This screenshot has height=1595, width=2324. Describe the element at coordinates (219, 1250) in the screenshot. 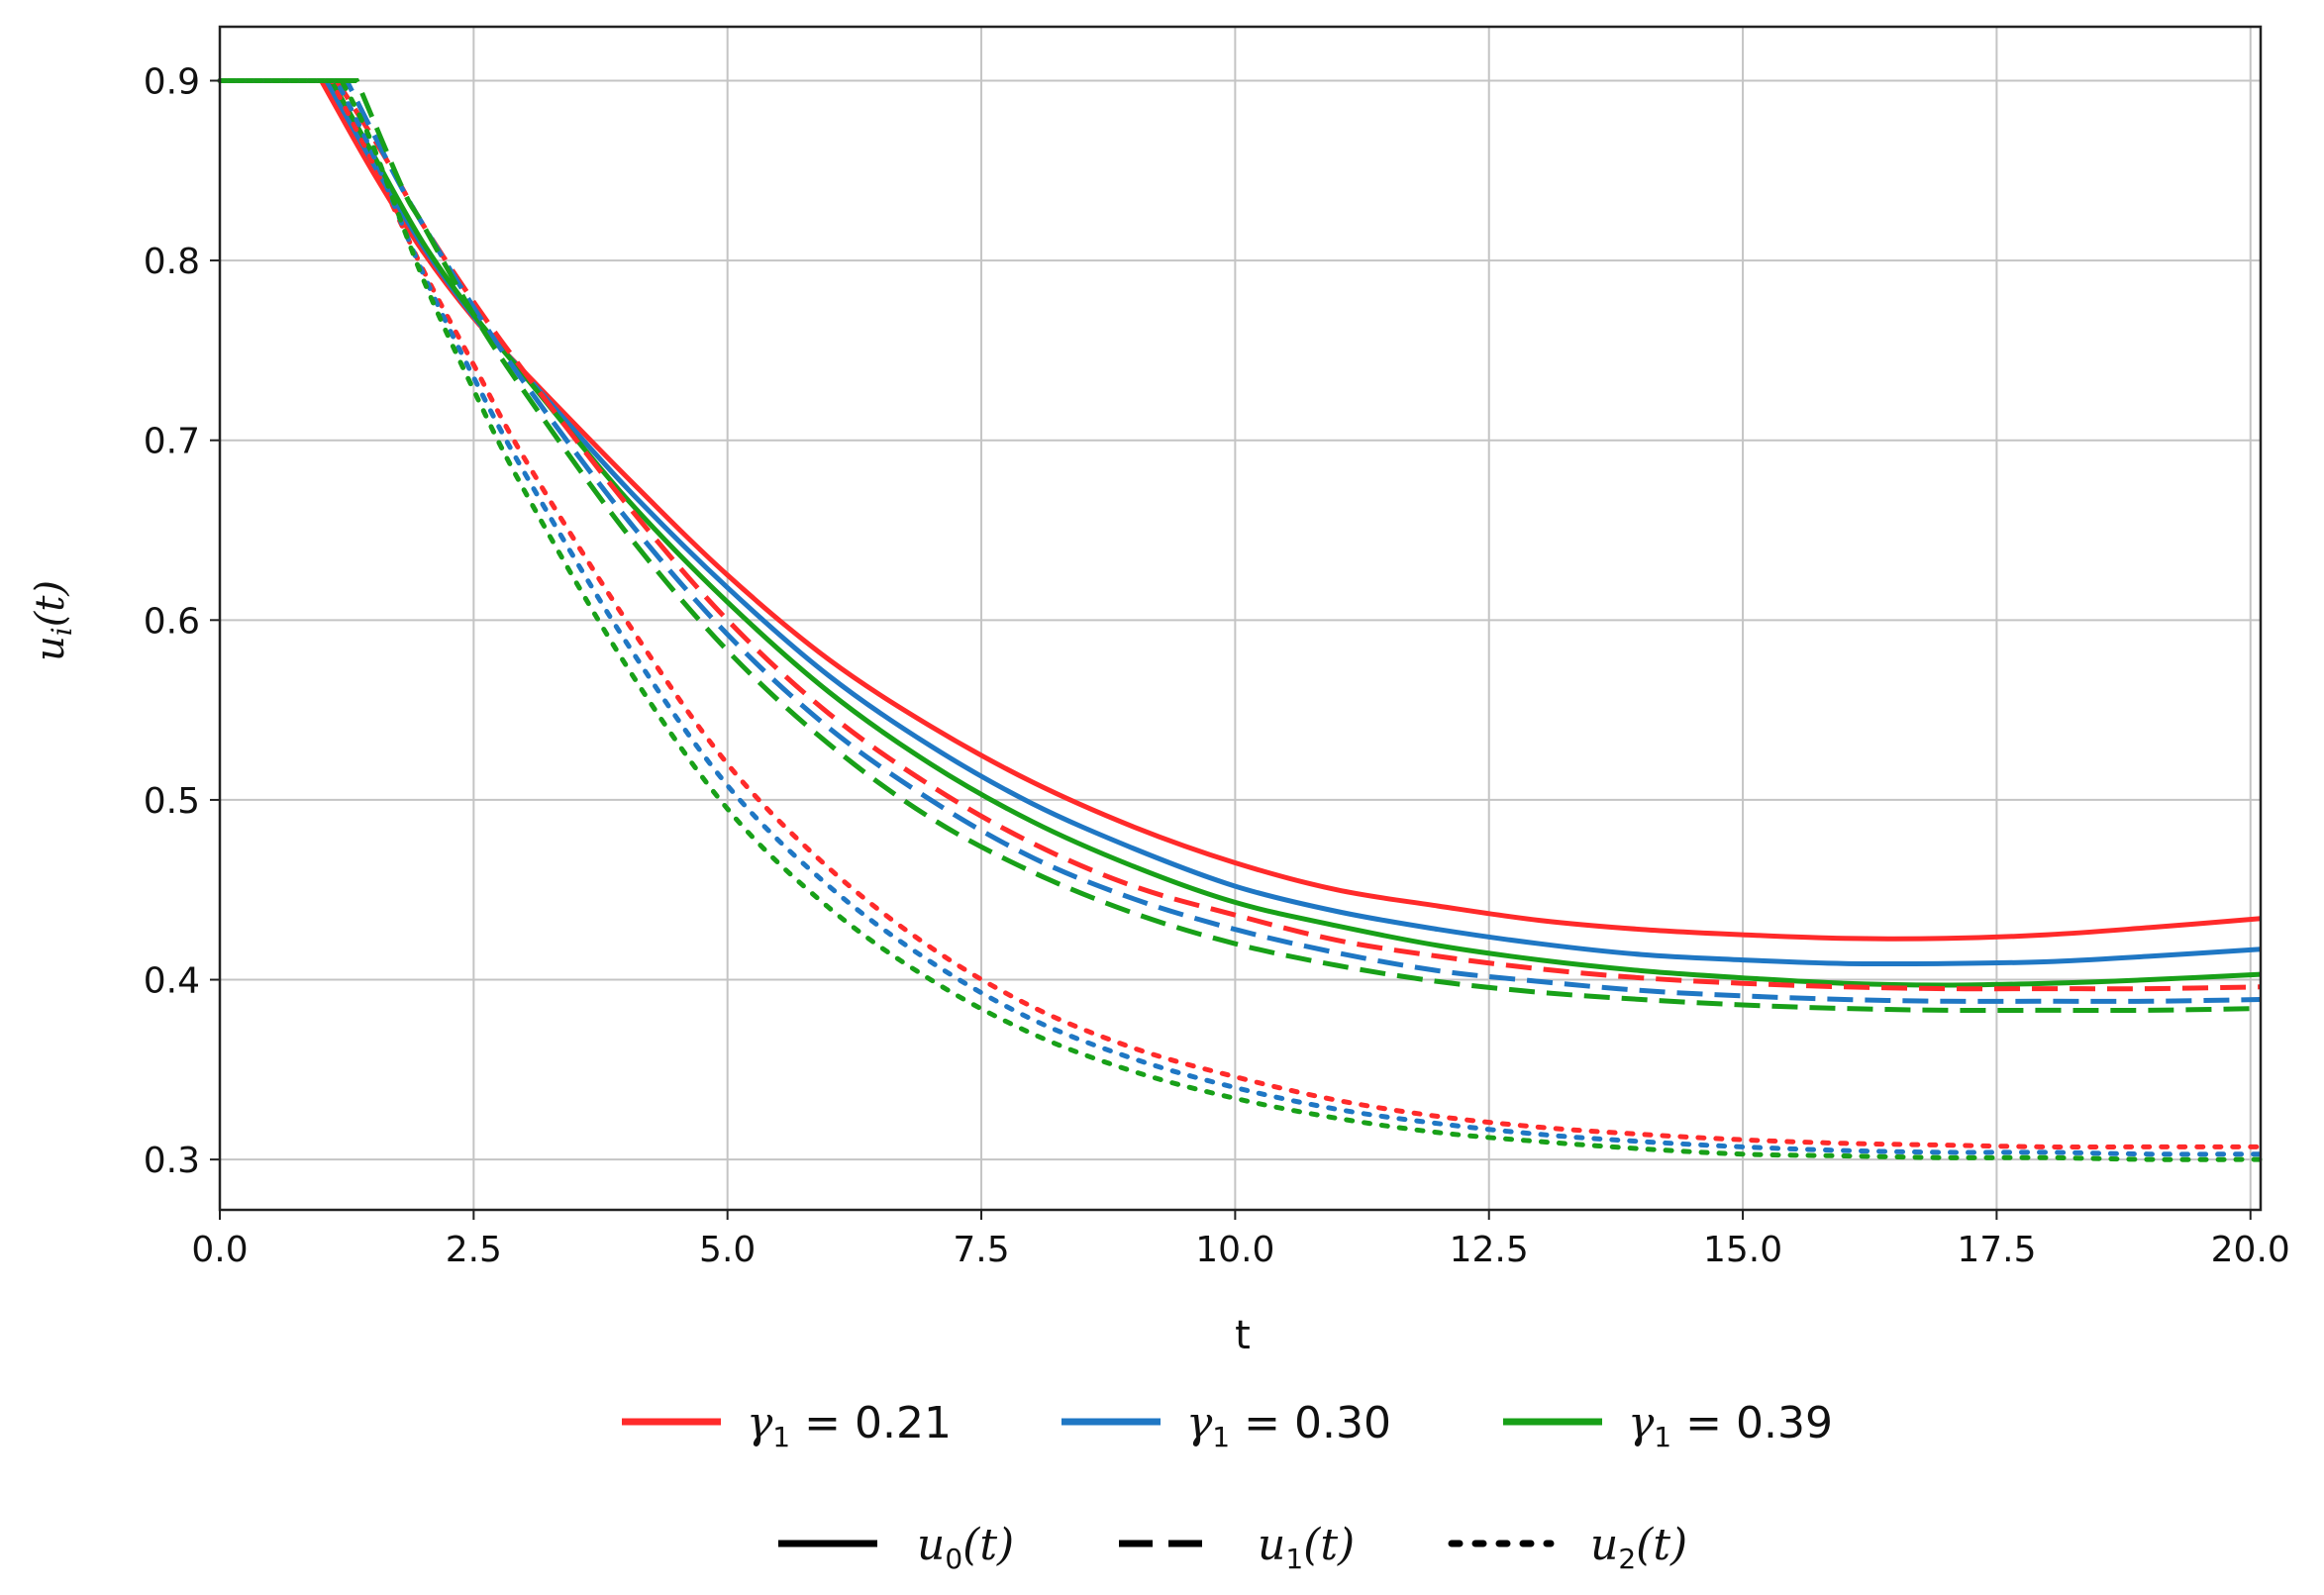

I see `x-tick-label: 0.0` at that location.